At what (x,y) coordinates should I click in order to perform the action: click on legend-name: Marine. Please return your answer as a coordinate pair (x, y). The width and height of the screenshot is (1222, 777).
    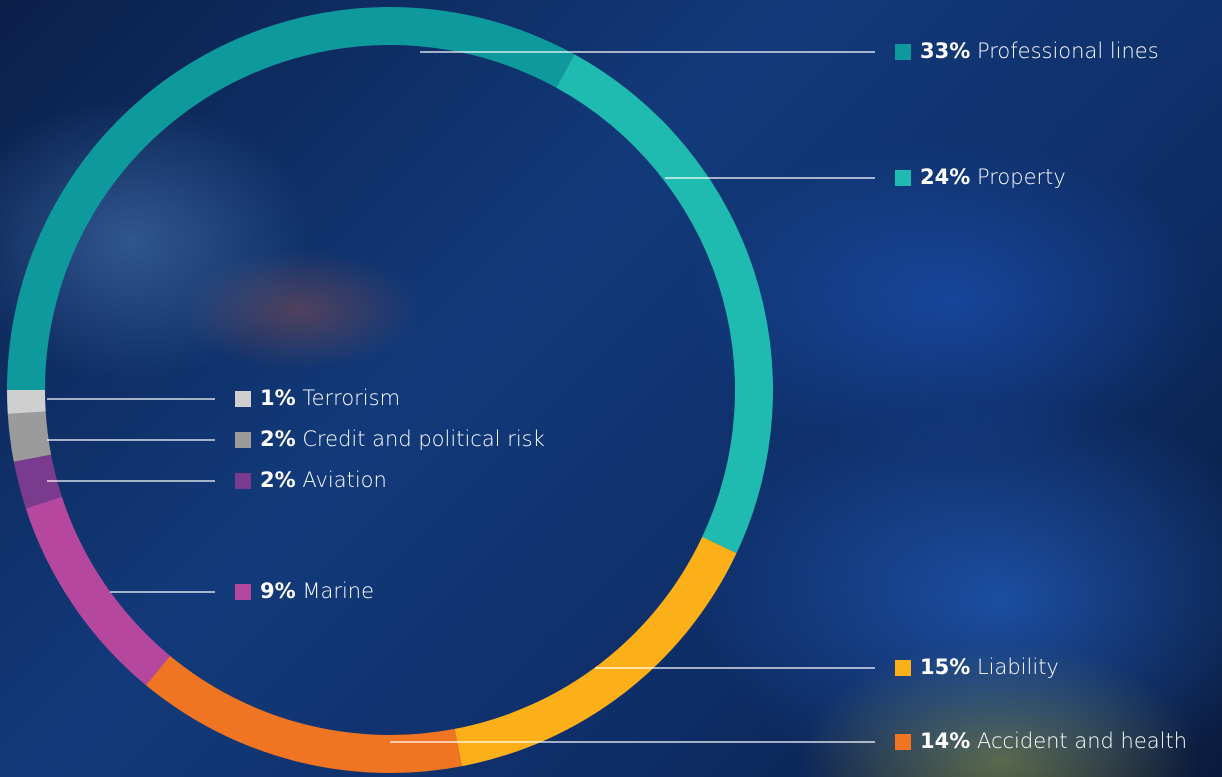
    Looking at the image, I should click on (338, 591).